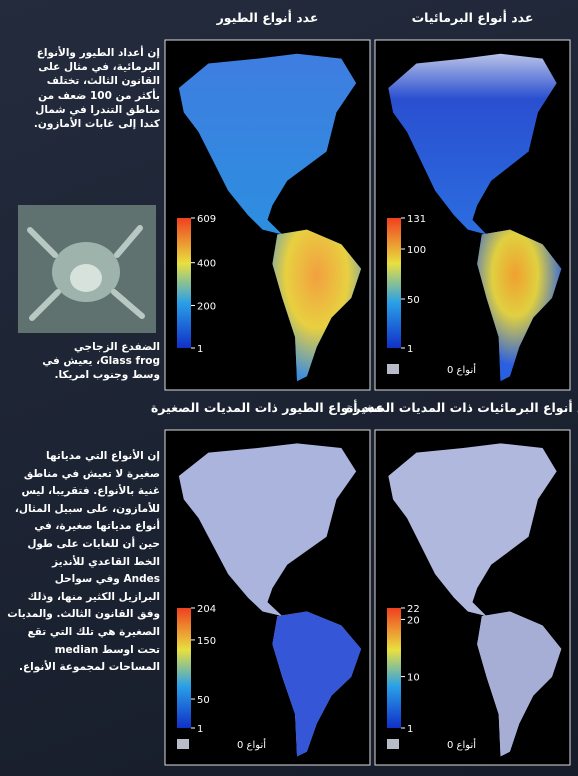 This screenshot has width=578, height=776. What do you see at coordinates (96, 124) in the screenshot?
I see `text-line: كندا إلى غابات الأمازون.` at bounding box center [96, 124].